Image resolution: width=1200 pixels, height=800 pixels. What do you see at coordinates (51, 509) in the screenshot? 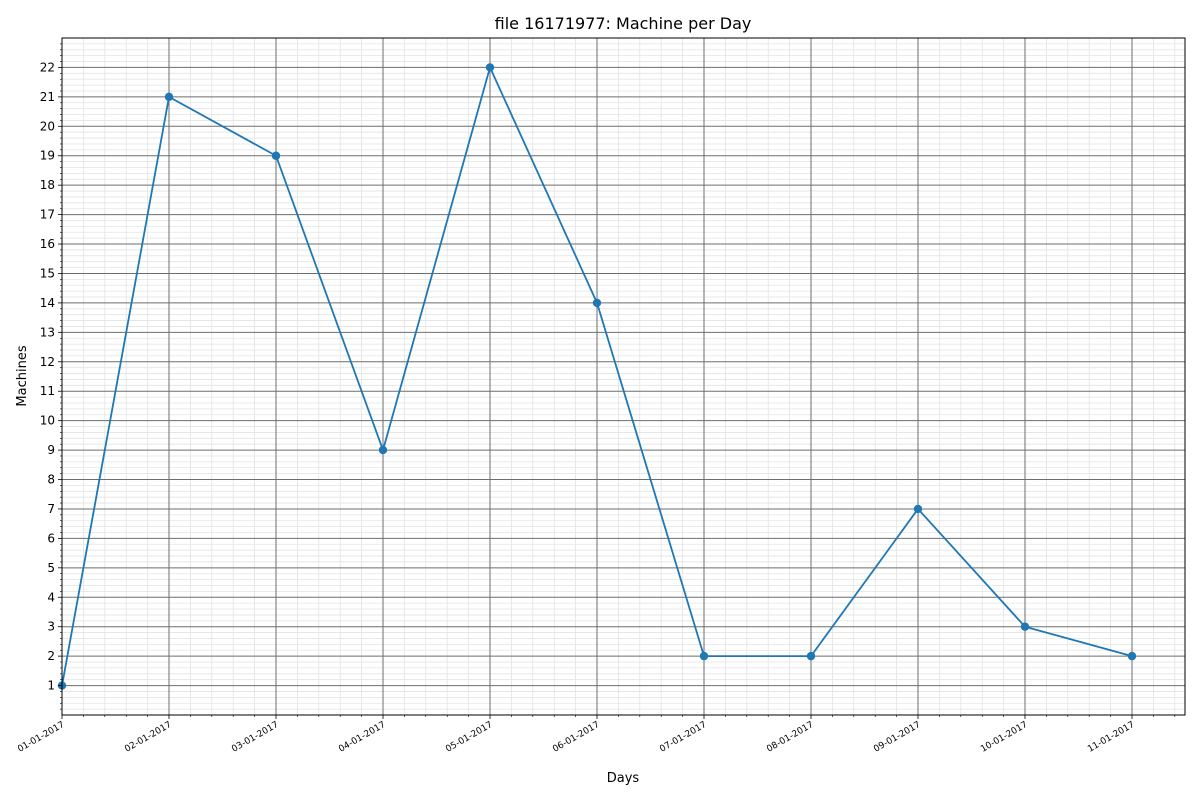
I see `y-tick-label: 7` at bounding box center [51, 509].